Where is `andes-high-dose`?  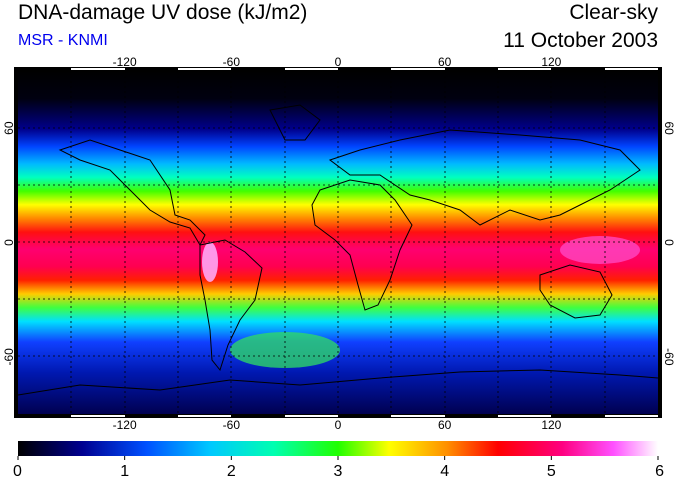
andes-high-dose is located at coordinates (210, 262).